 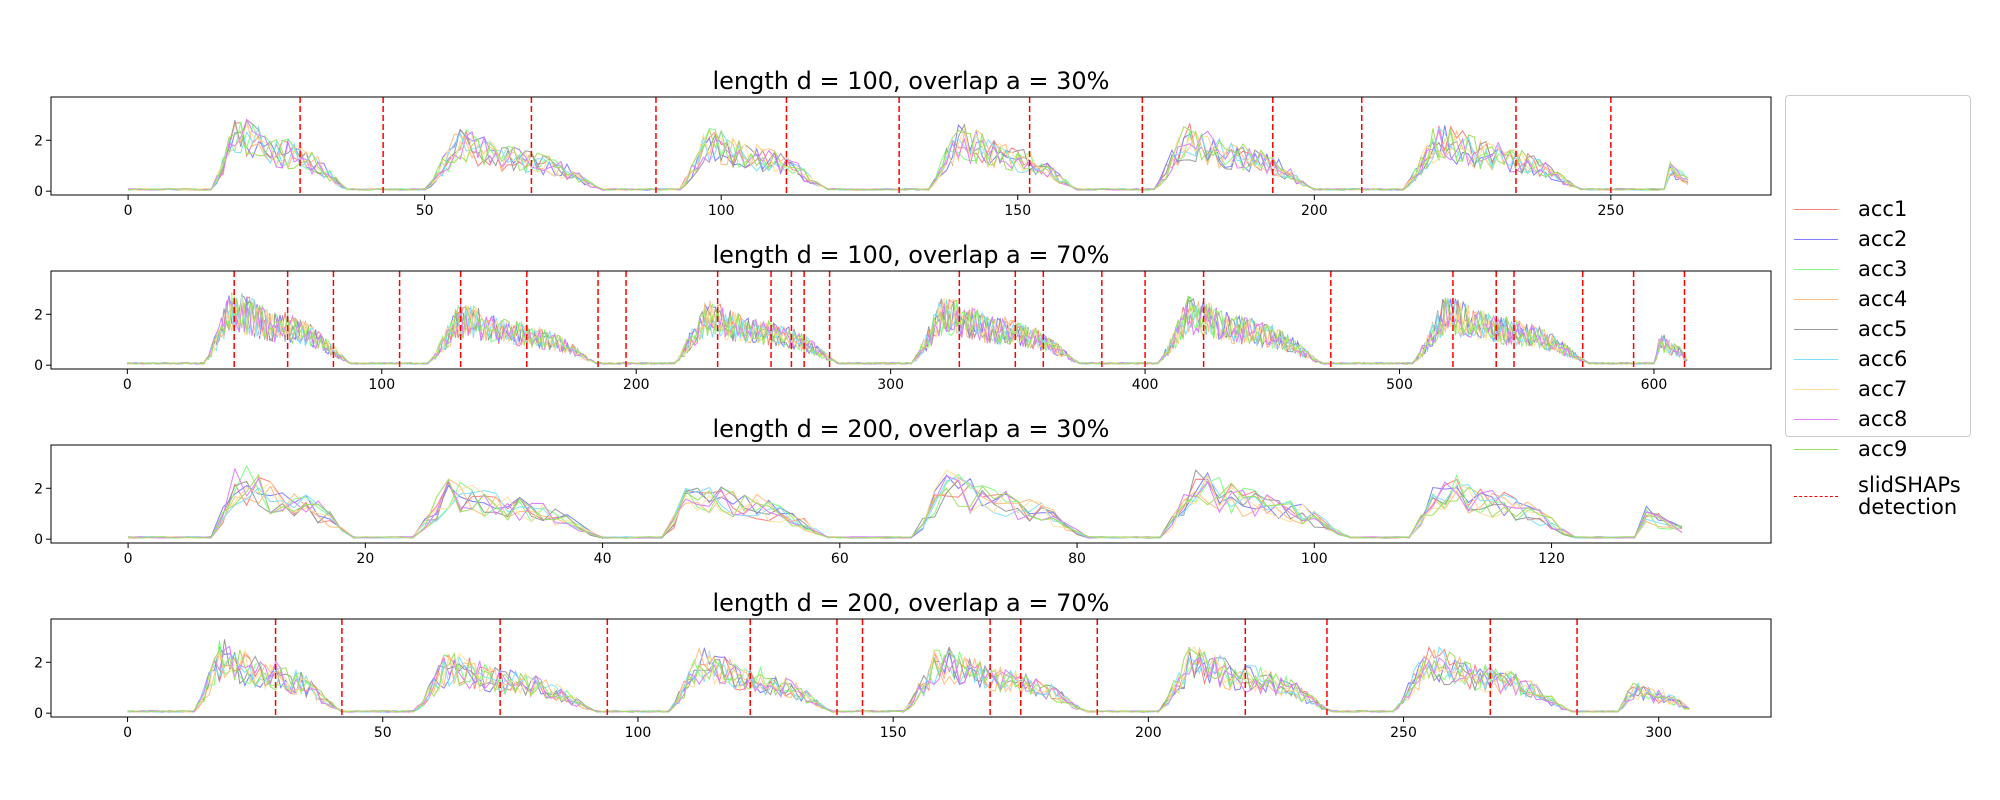 I want to click on legend-entry-detection: slidSHAPs detection, so click(x=1877, y=497).